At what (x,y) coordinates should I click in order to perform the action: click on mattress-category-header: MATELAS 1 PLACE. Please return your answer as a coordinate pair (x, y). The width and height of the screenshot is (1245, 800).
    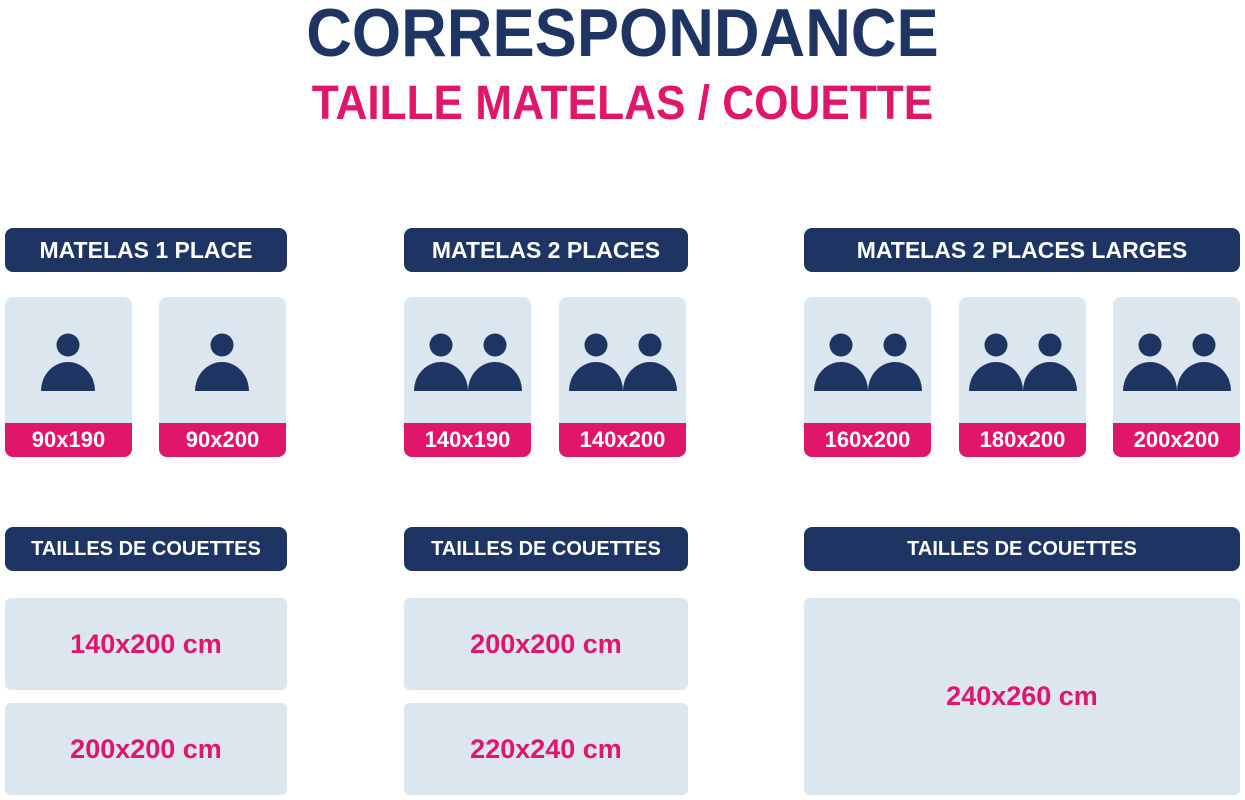
    Looking at the image, I should click on (146, 250).